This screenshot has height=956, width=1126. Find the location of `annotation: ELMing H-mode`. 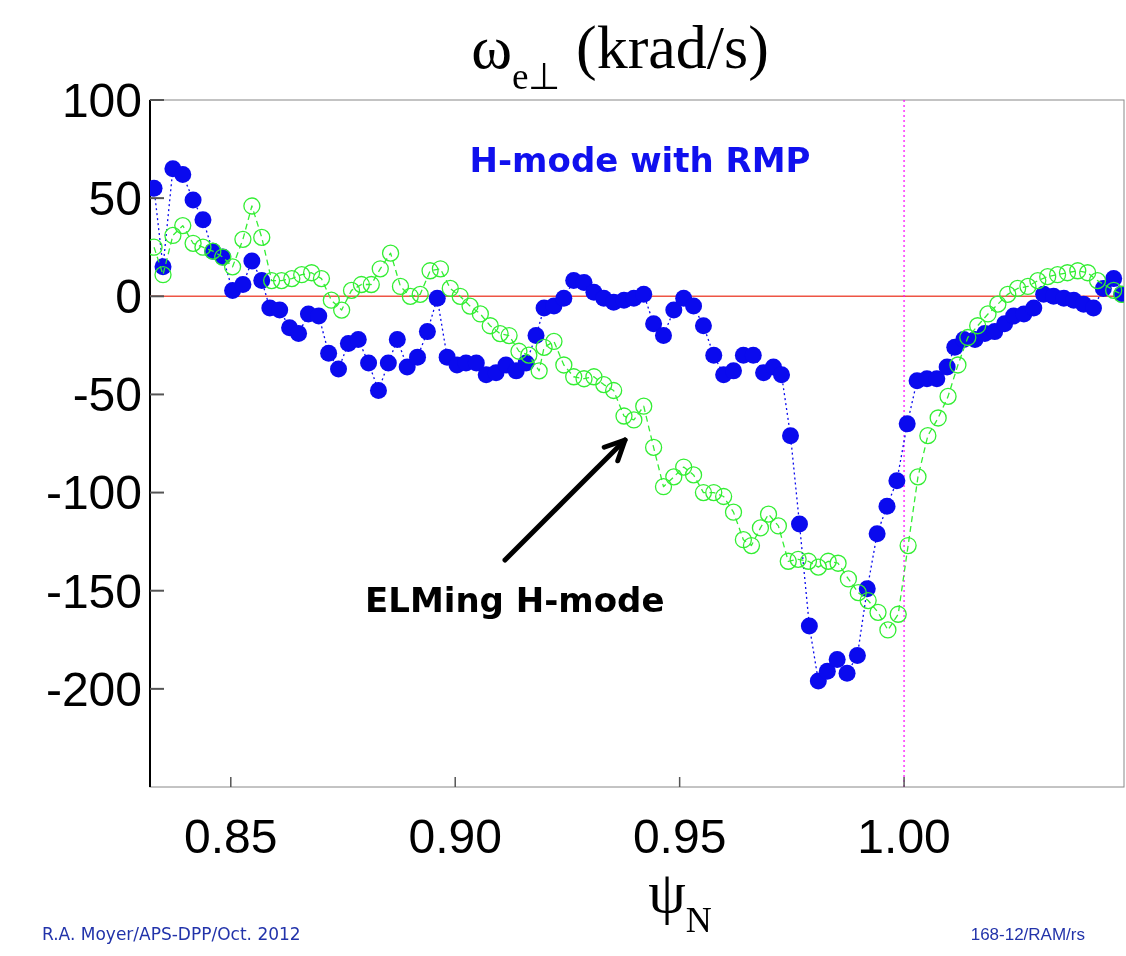

annotation: ELMing H-mode is located at coordinates (515, 600).